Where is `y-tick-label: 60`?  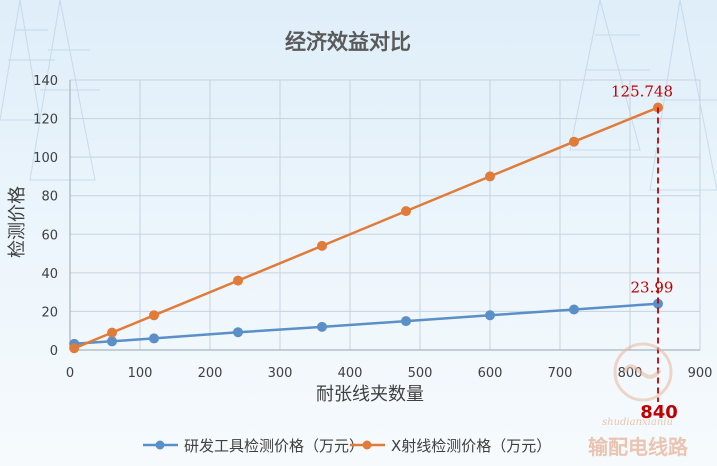 y-tick-label: 60 is located at coordinates (49, 235).